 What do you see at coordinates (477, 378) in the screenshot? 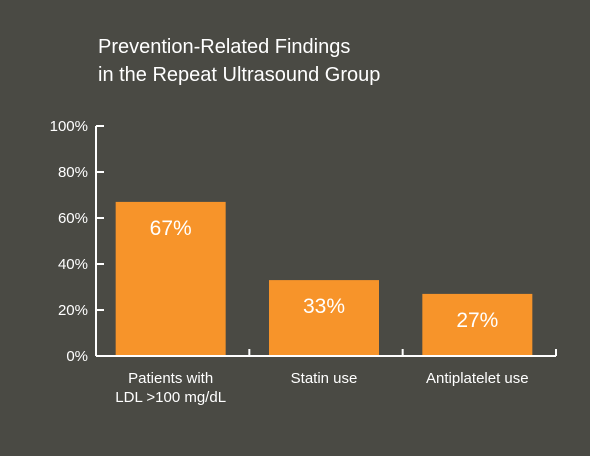
I see `x-category-label: Antiplatelet use` at bounding box center [477, 378].